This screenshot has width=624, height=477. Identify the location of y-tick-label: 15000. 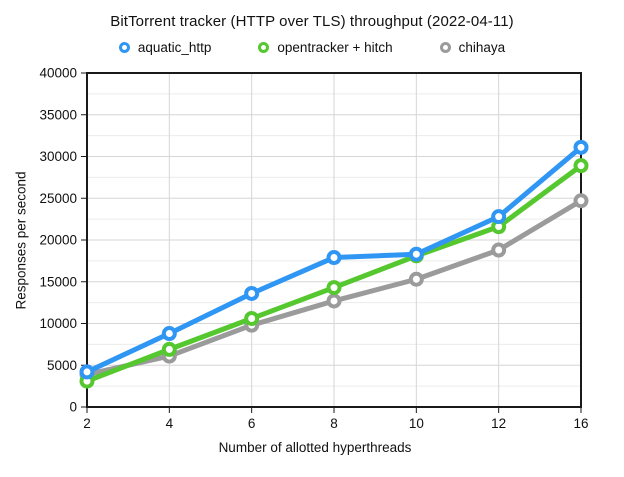
(58, 281).